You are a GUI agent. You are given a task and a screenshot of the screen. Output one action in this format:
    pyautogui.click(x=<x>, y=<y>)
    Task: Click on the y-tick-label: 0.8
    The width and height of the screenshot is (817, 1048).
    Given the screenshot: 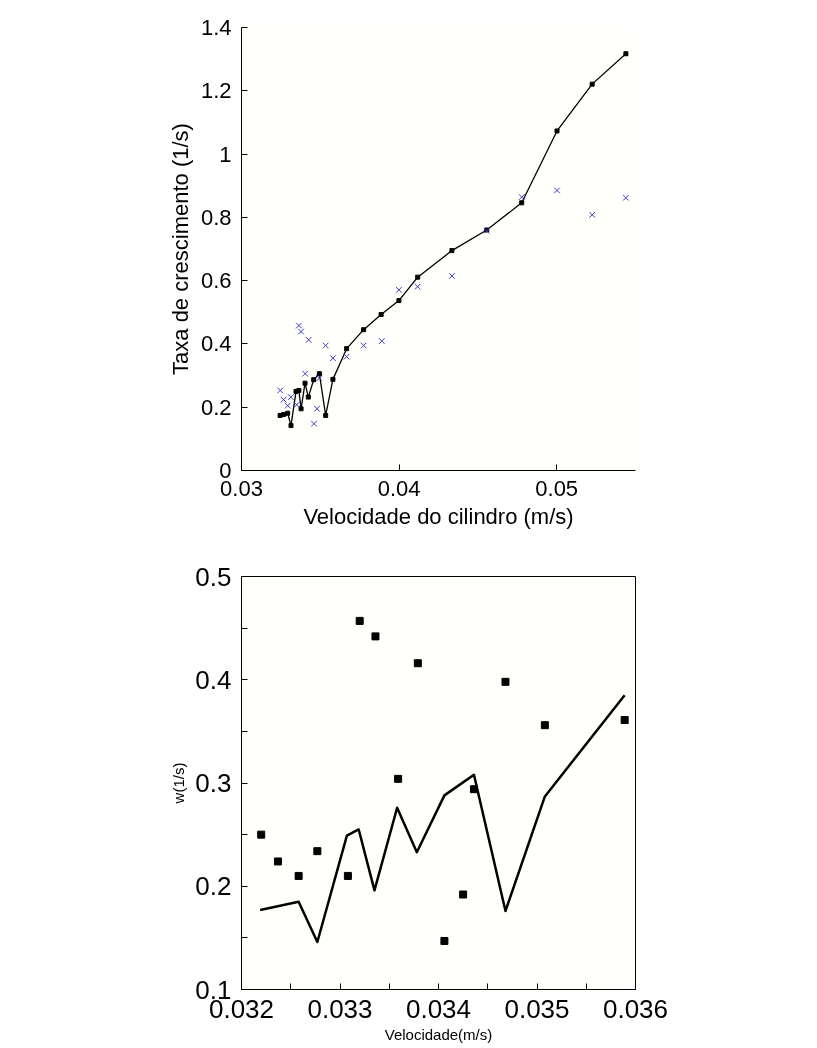 What is the action you would take?
    pyautogui.click(x=216, y=217)
    